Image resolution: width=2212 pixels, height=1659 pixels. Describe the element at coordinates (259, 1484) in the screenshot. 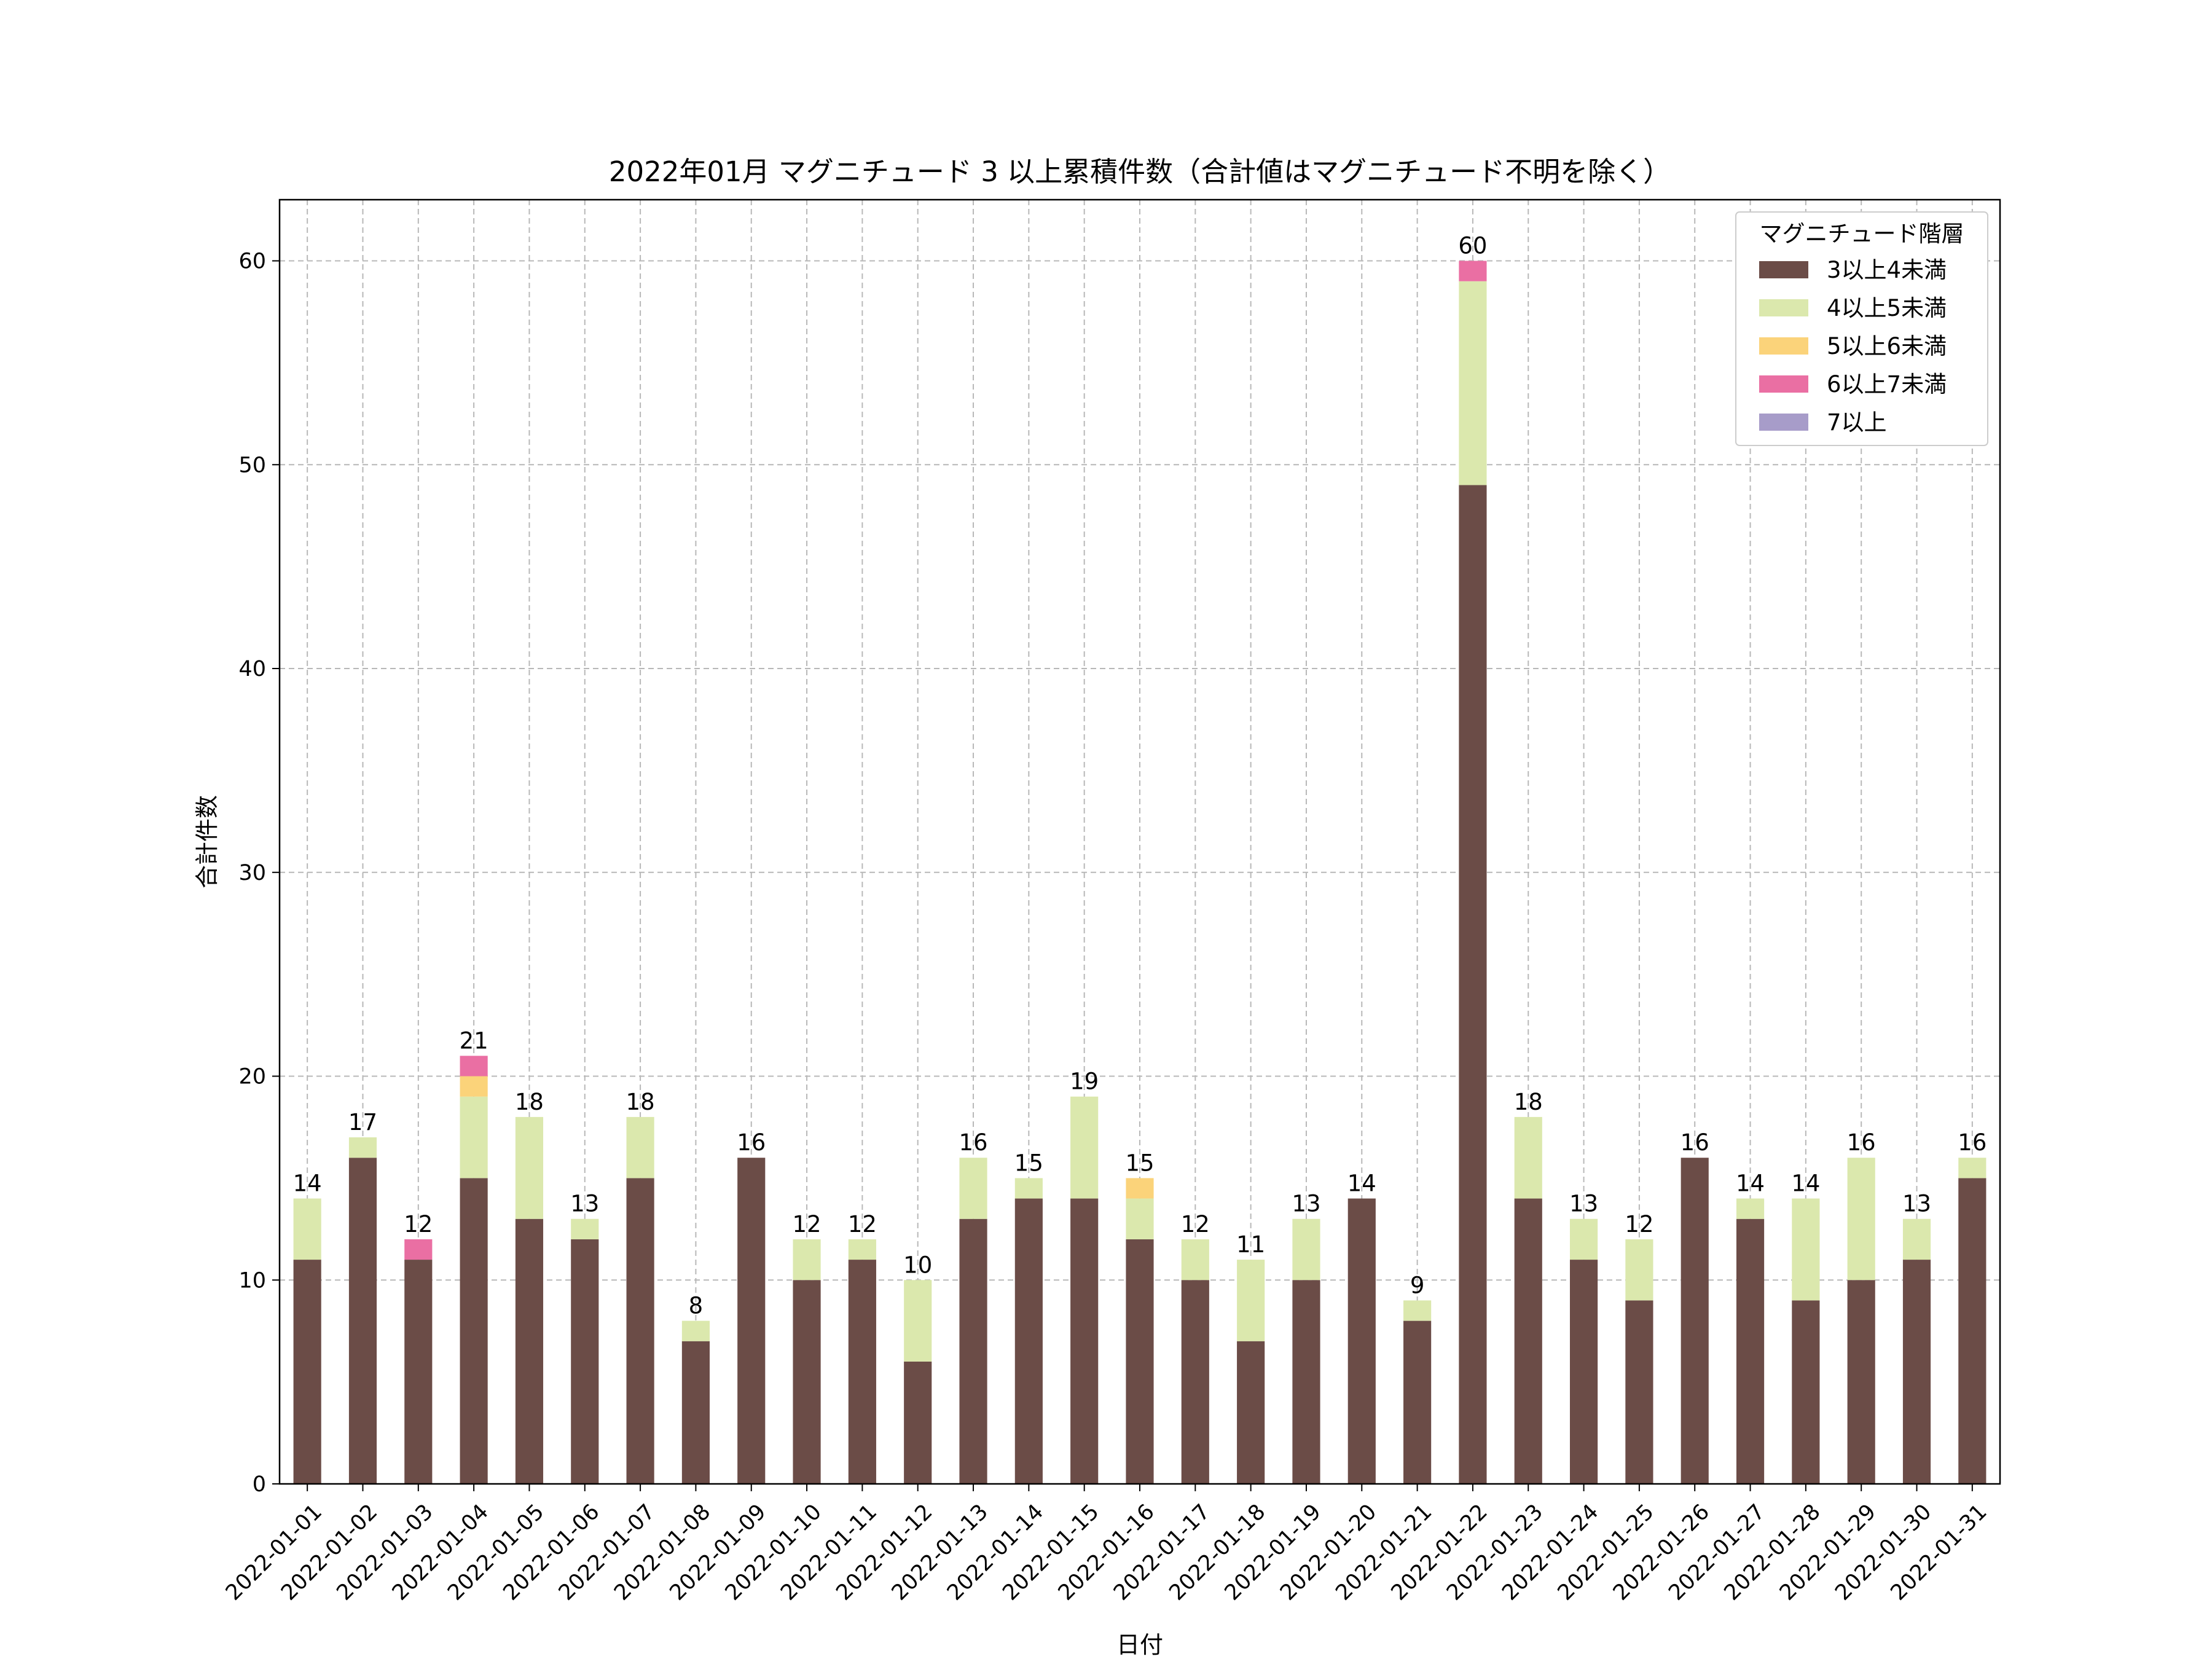

I see `y-tick-label: 0` at that location.